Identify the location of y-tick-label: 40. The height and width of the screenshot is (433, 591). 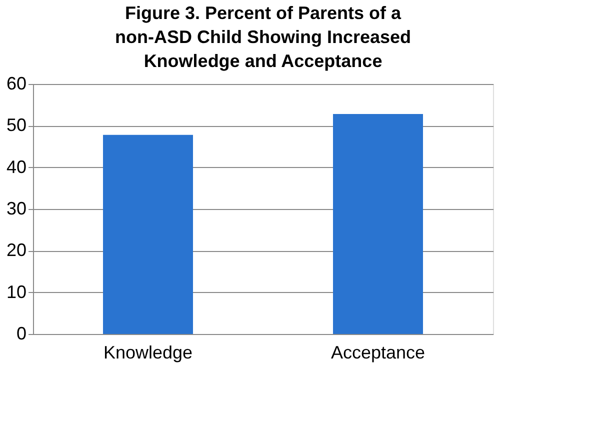
(16, 166).